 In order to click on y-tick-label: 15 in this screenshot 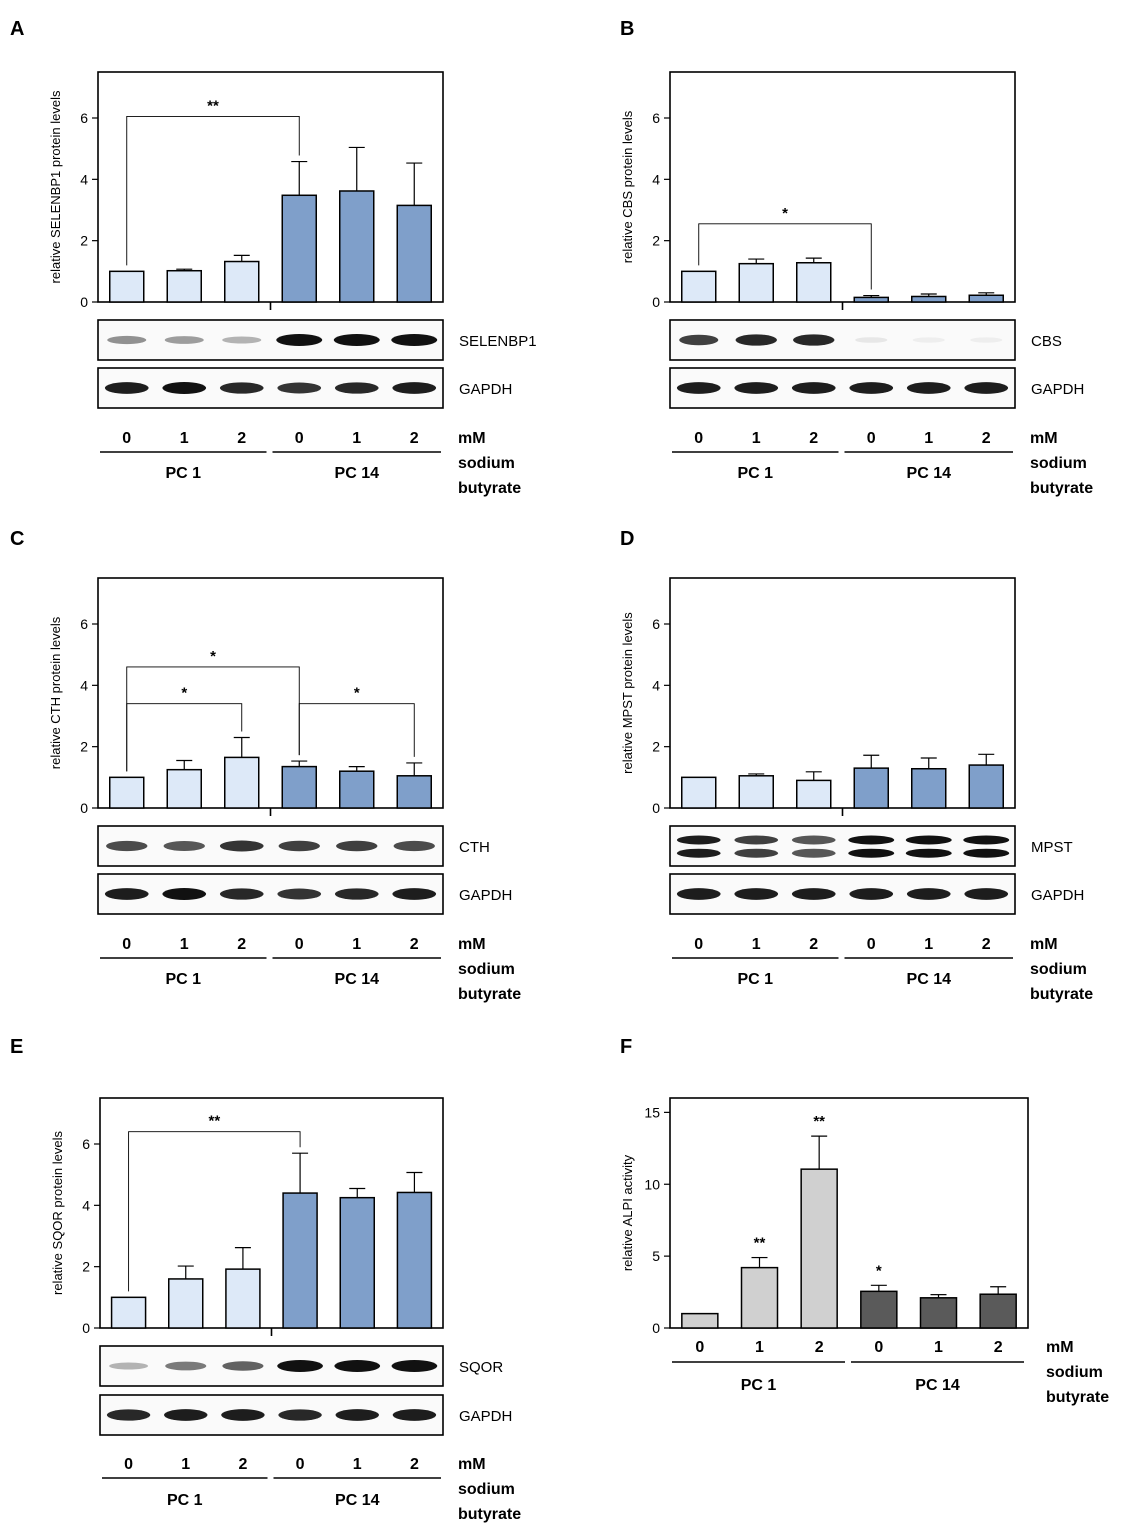, I will do `click(652, 1112)`.